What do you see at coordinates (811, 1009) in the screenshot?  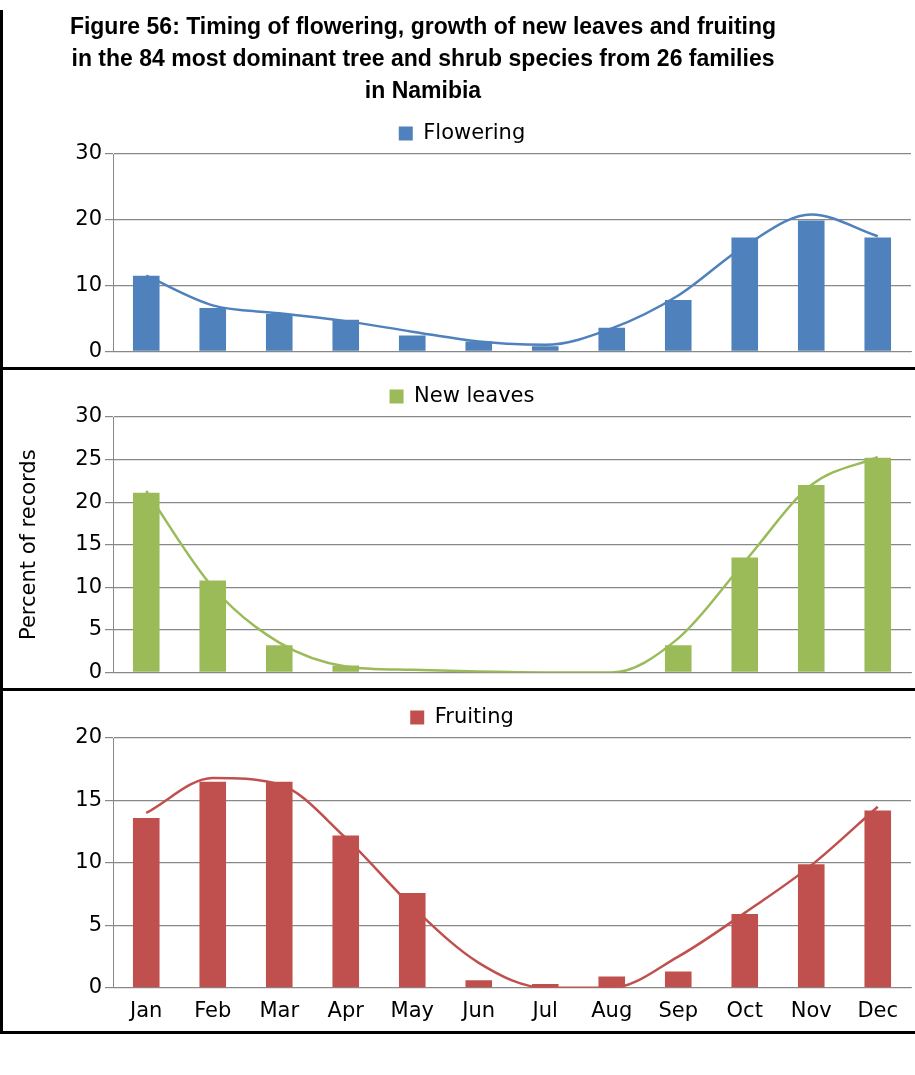 I see `x-tick-label: Nov` at bounding box center [811, 1009].